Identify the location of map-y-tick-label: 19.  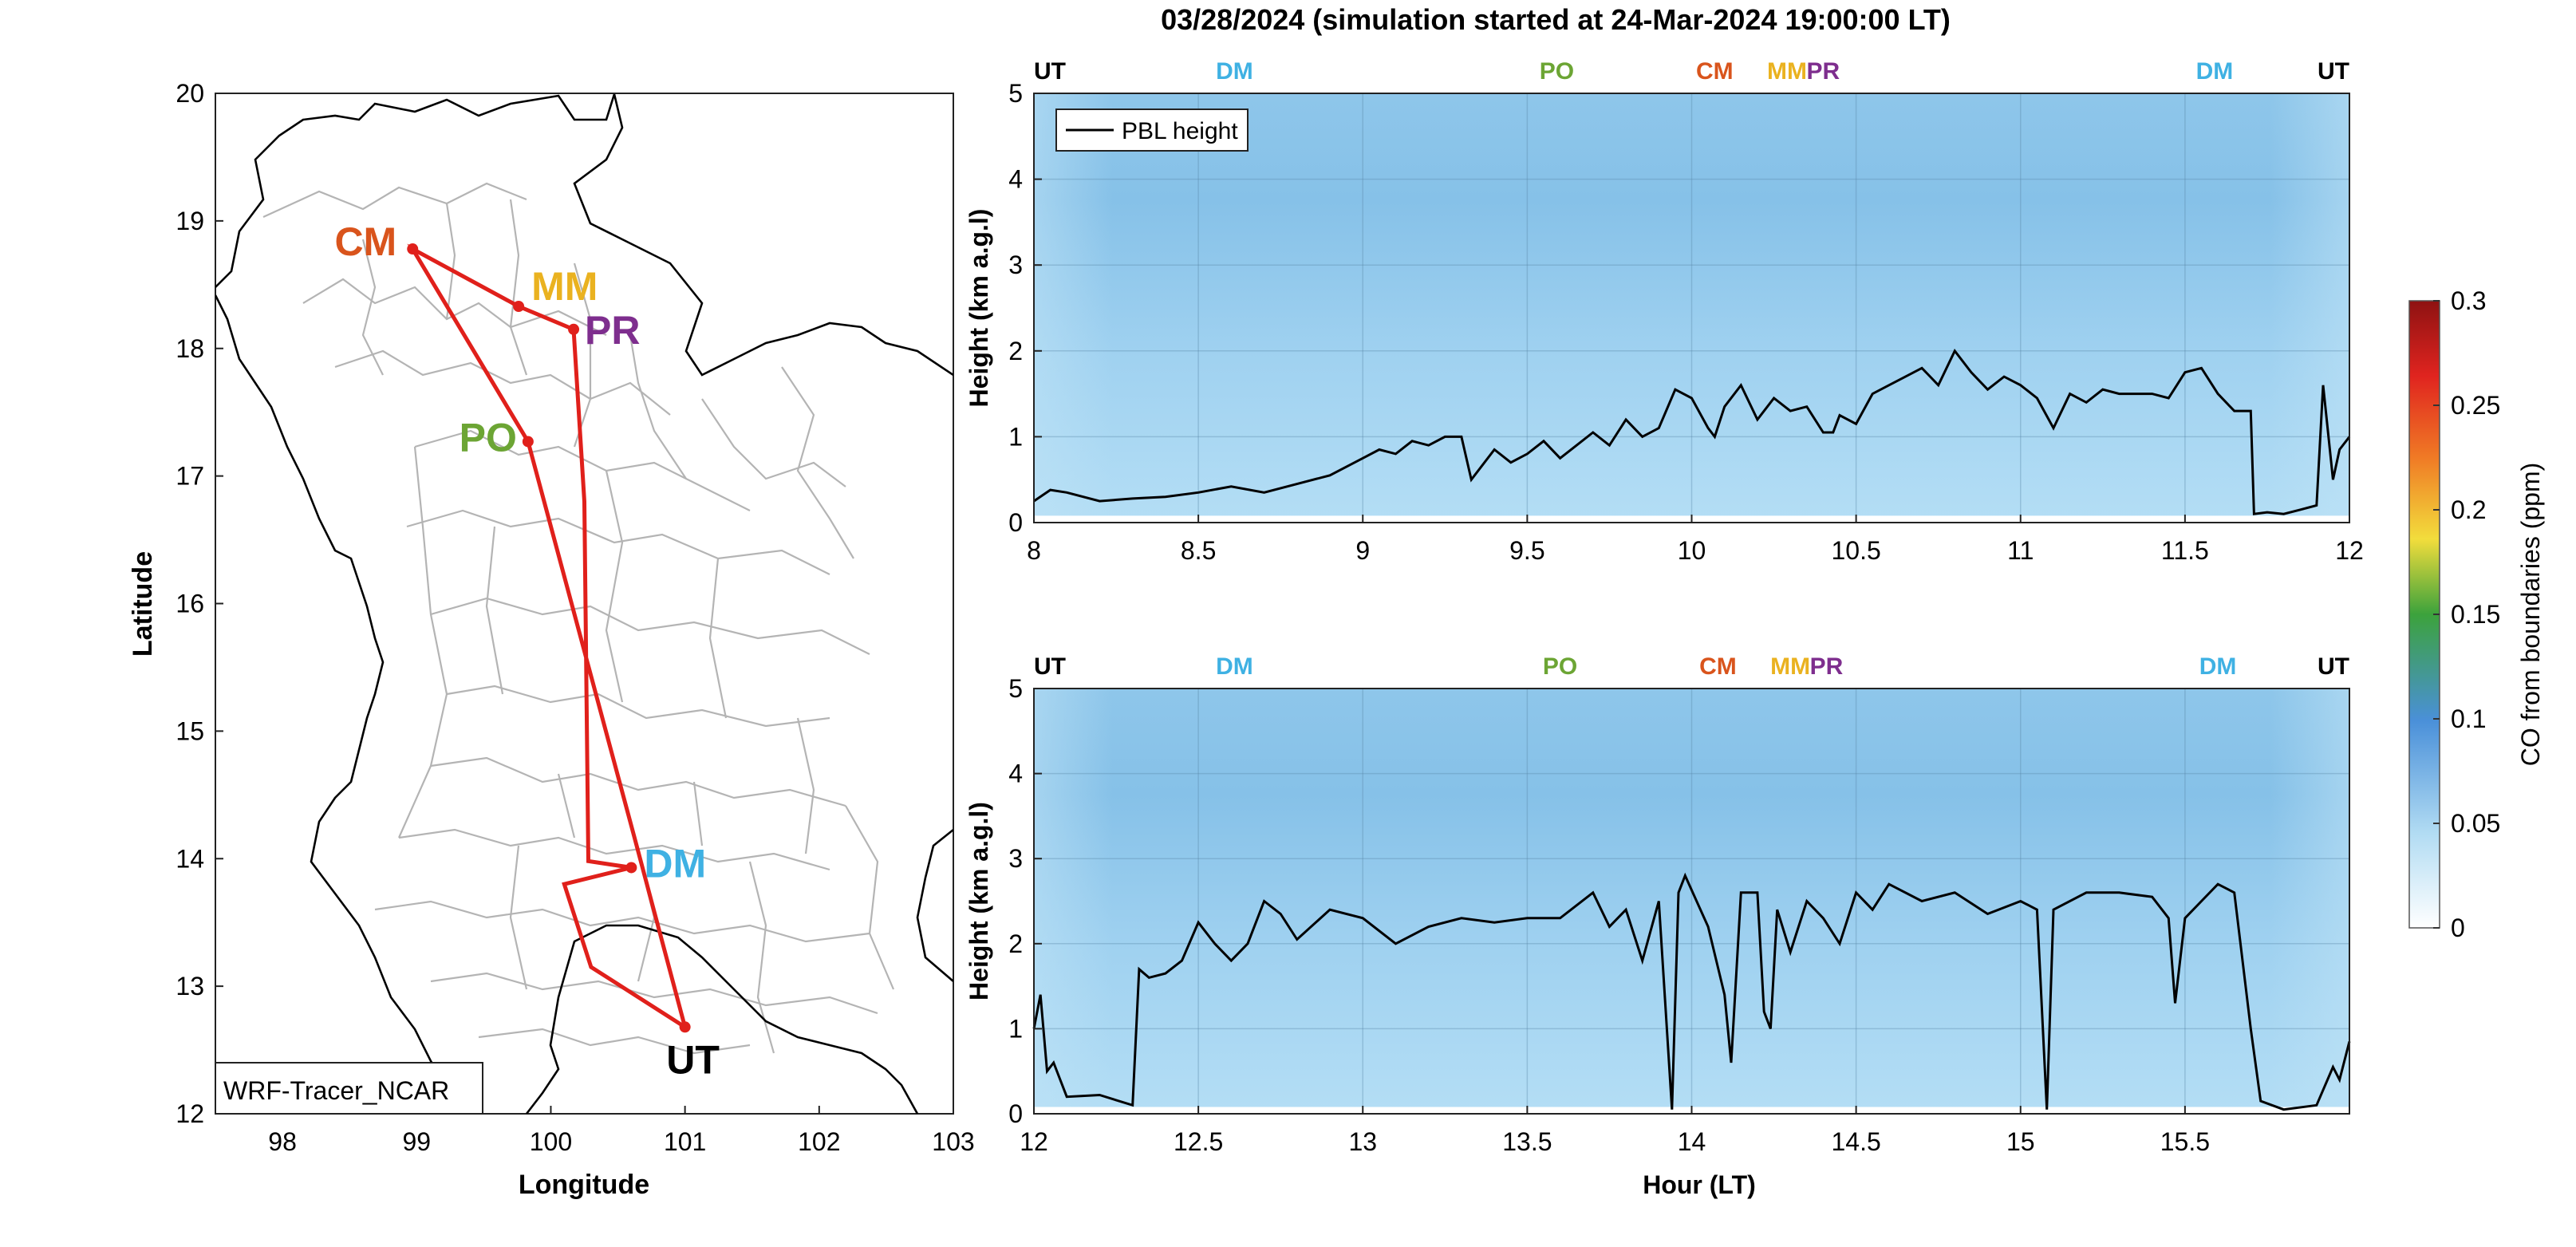
(190, 221).